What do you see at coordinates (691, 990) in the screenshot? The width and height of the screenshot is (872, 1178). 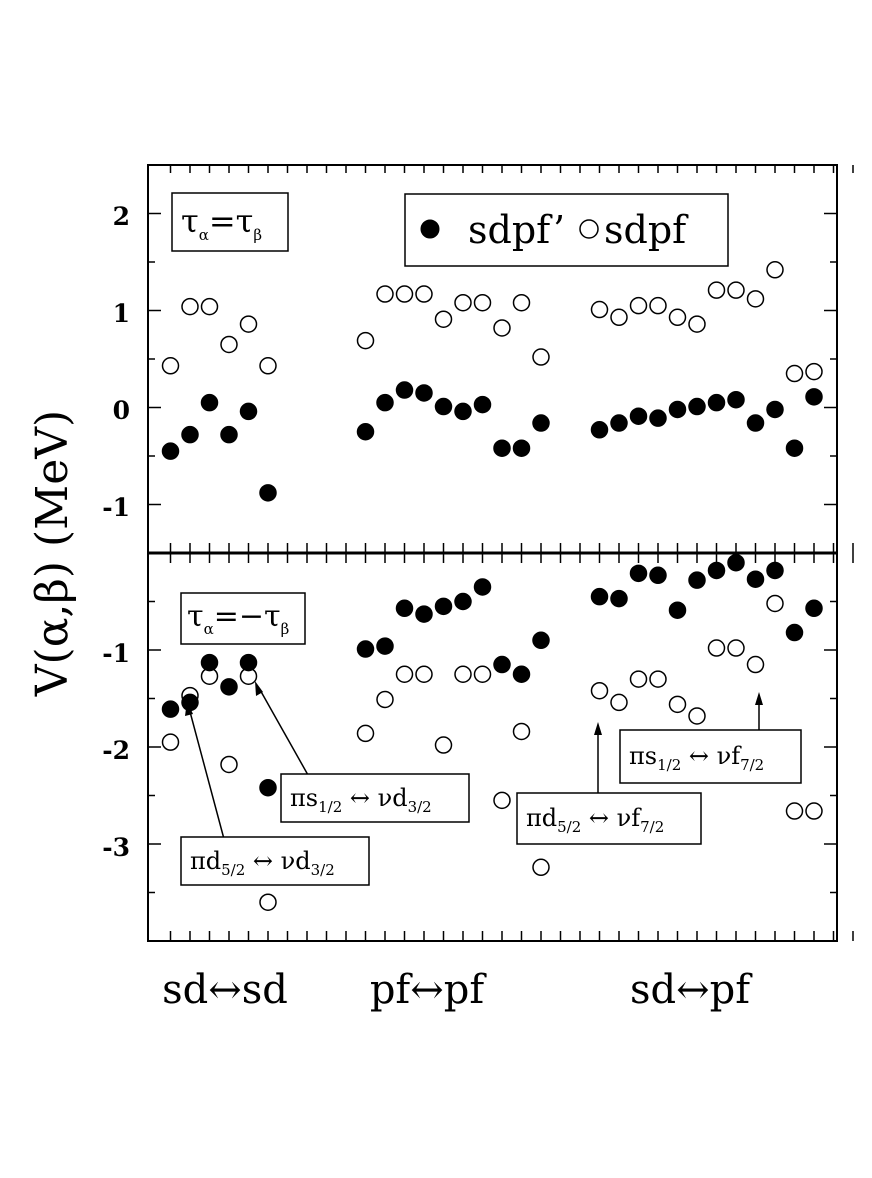 I see `category-sd-pf: sd↔pf` at bounding box center [691, 990].